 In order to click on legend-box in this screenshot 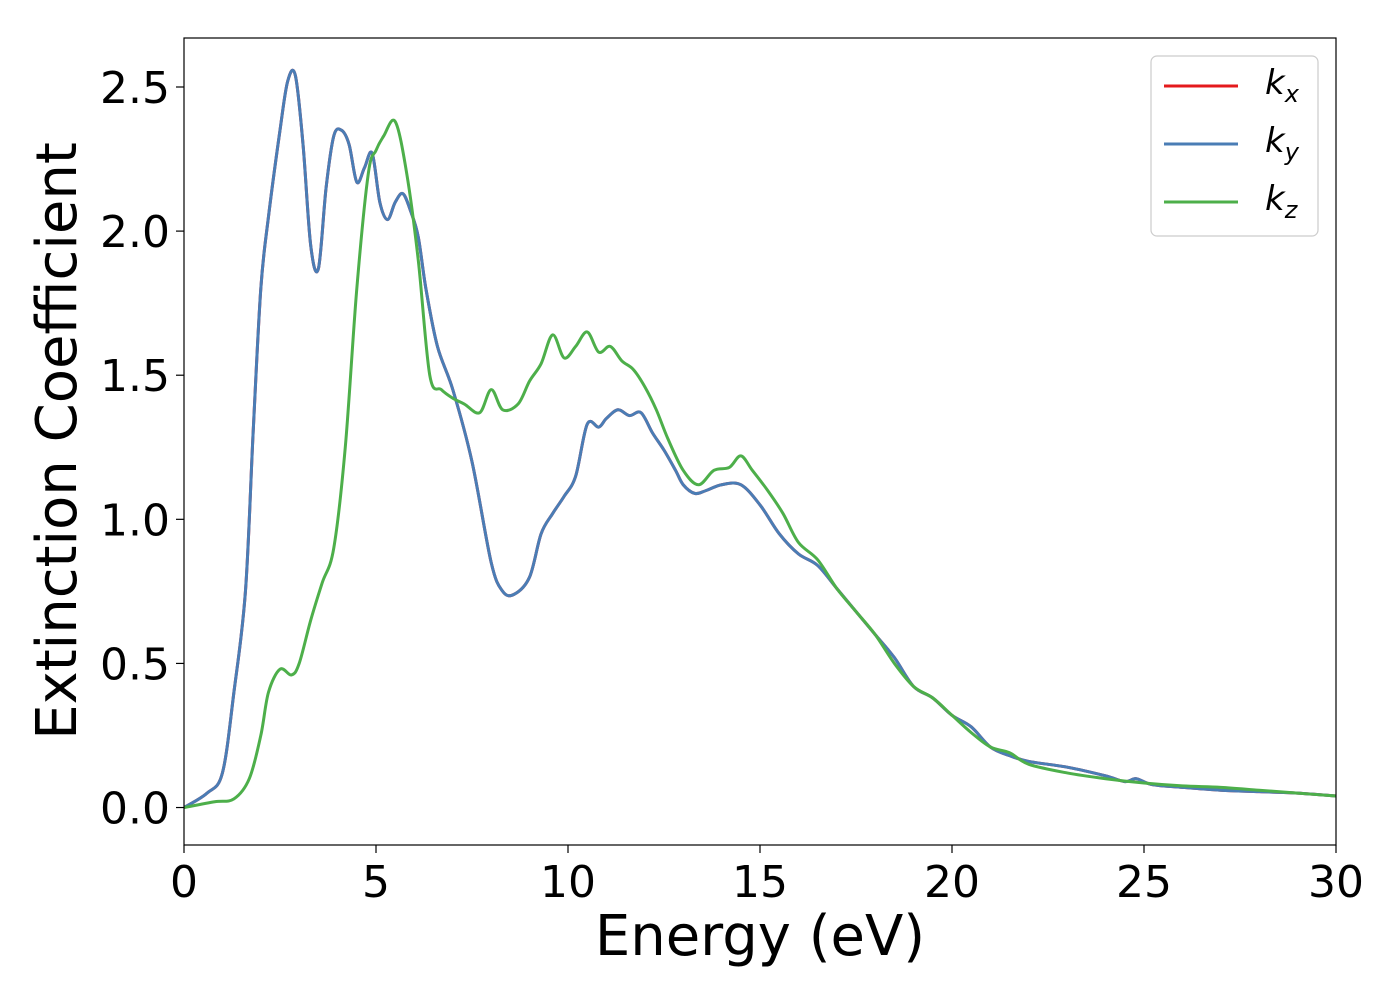, I will do `click(1234, 146)`.